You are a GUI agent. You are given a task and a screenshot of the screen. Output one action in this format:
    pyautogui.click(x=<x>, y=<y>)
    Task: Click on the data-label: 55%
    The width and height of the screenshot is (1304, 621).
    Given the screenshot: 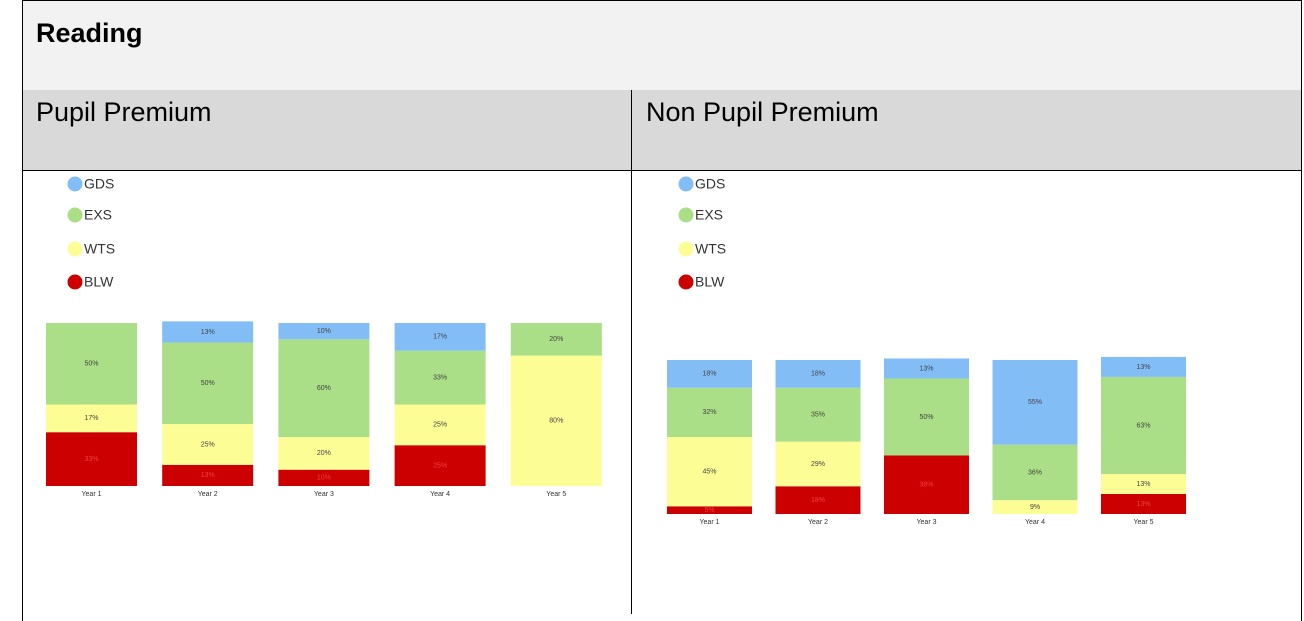 What is the action you would take?
    pyautogui.click(x=1035, y=402)
    